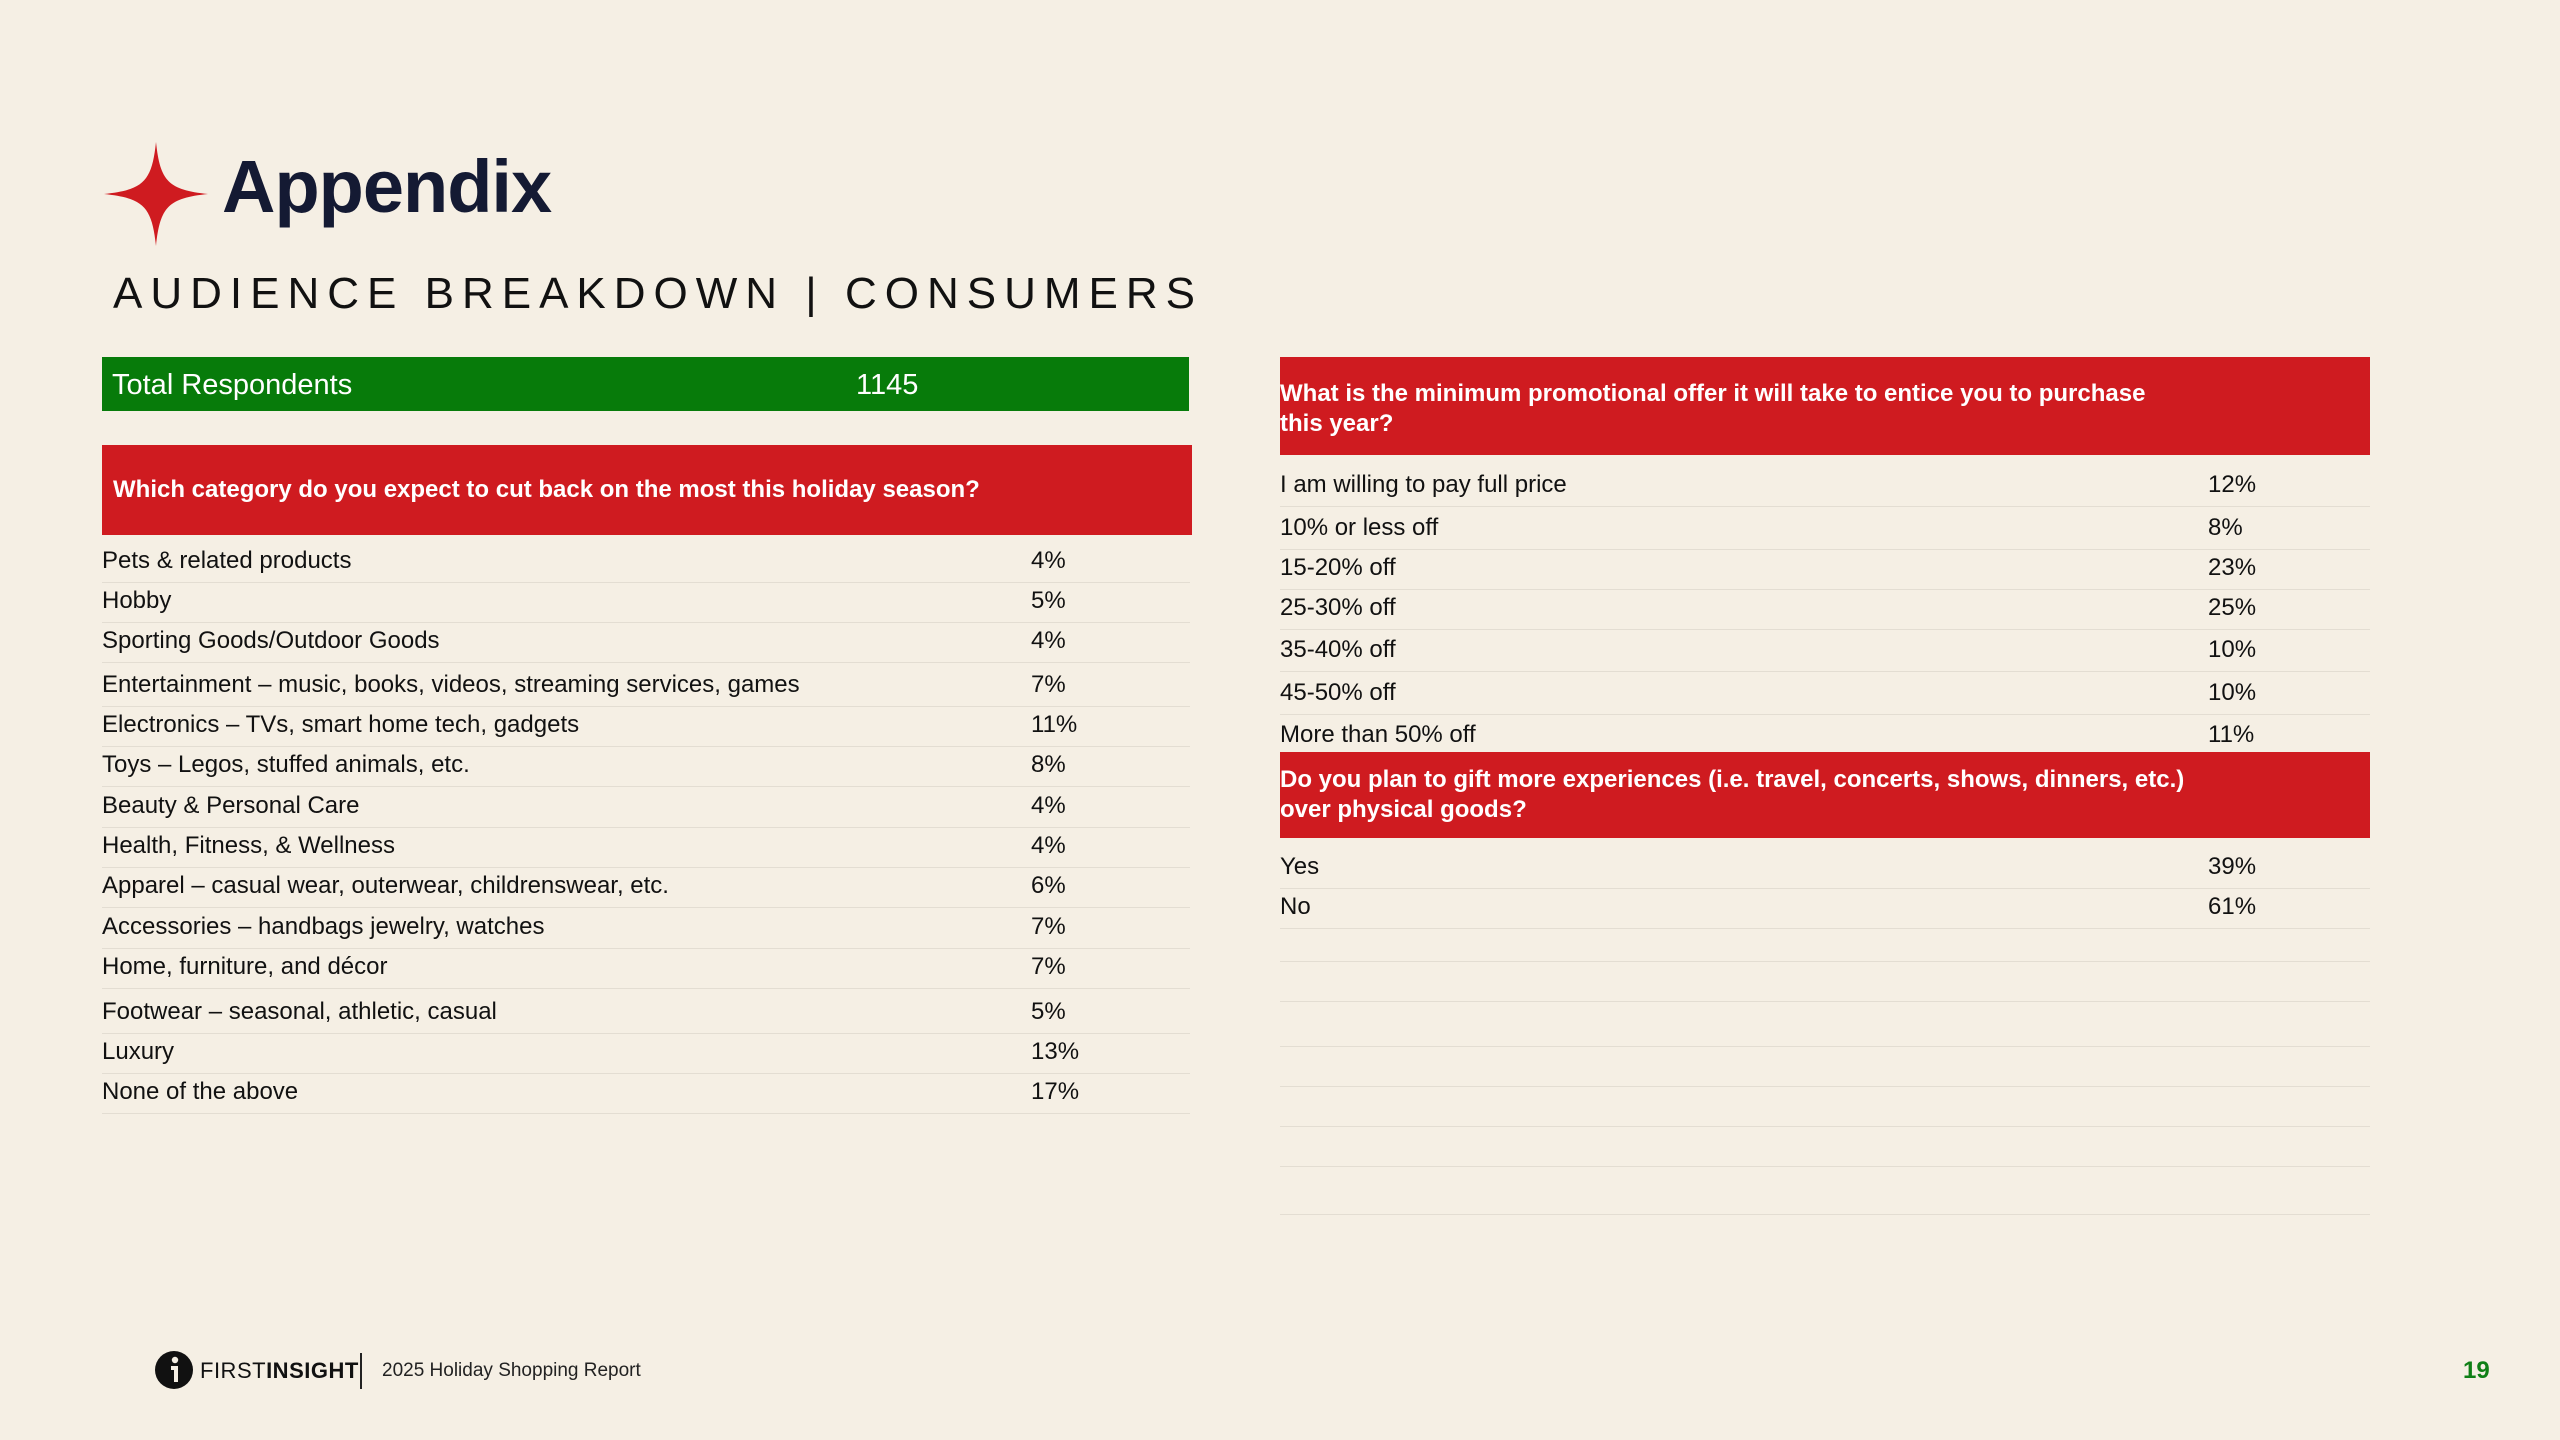 The height and width of the screenshot is (1440, 2560). I want to click on page-title: Appendix, so click(387, 186).